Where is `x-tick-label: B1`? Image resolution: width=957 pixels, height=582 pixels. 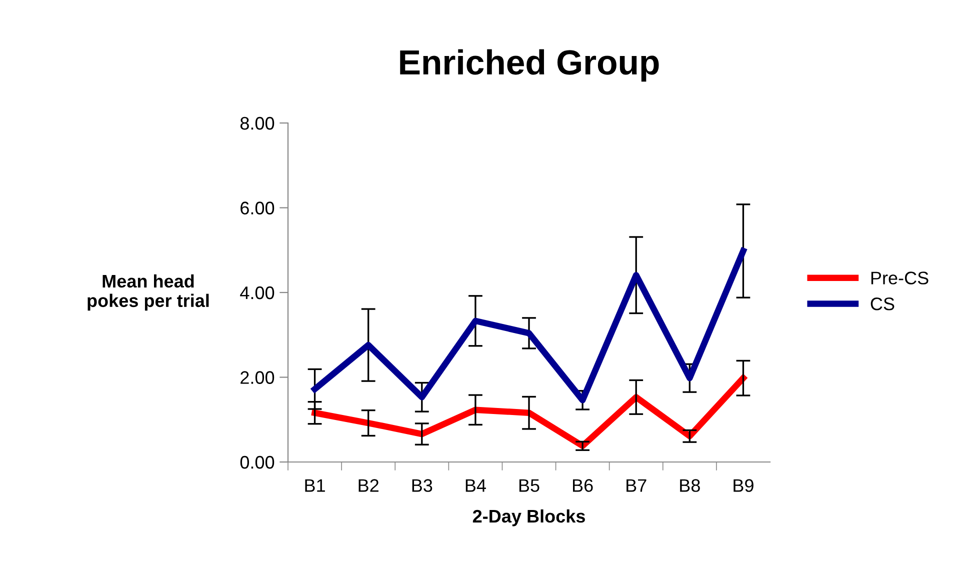 x-tick-label: B1 is located at coordinates (315, 485).